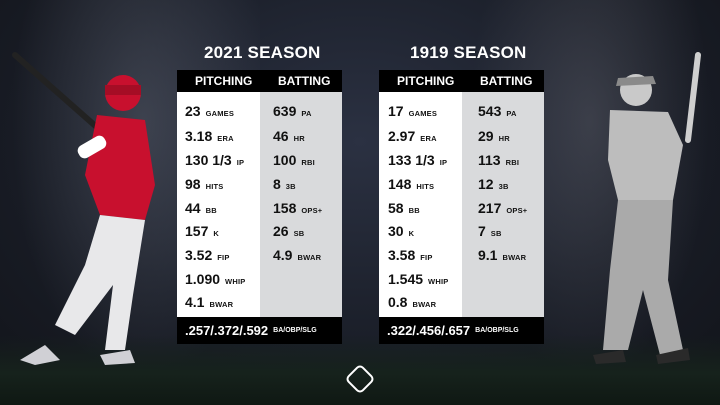 Image resolution: width=720 pixels, height=405 pixels. I want to click on stat-row: 543 PA, so click(497, 111).